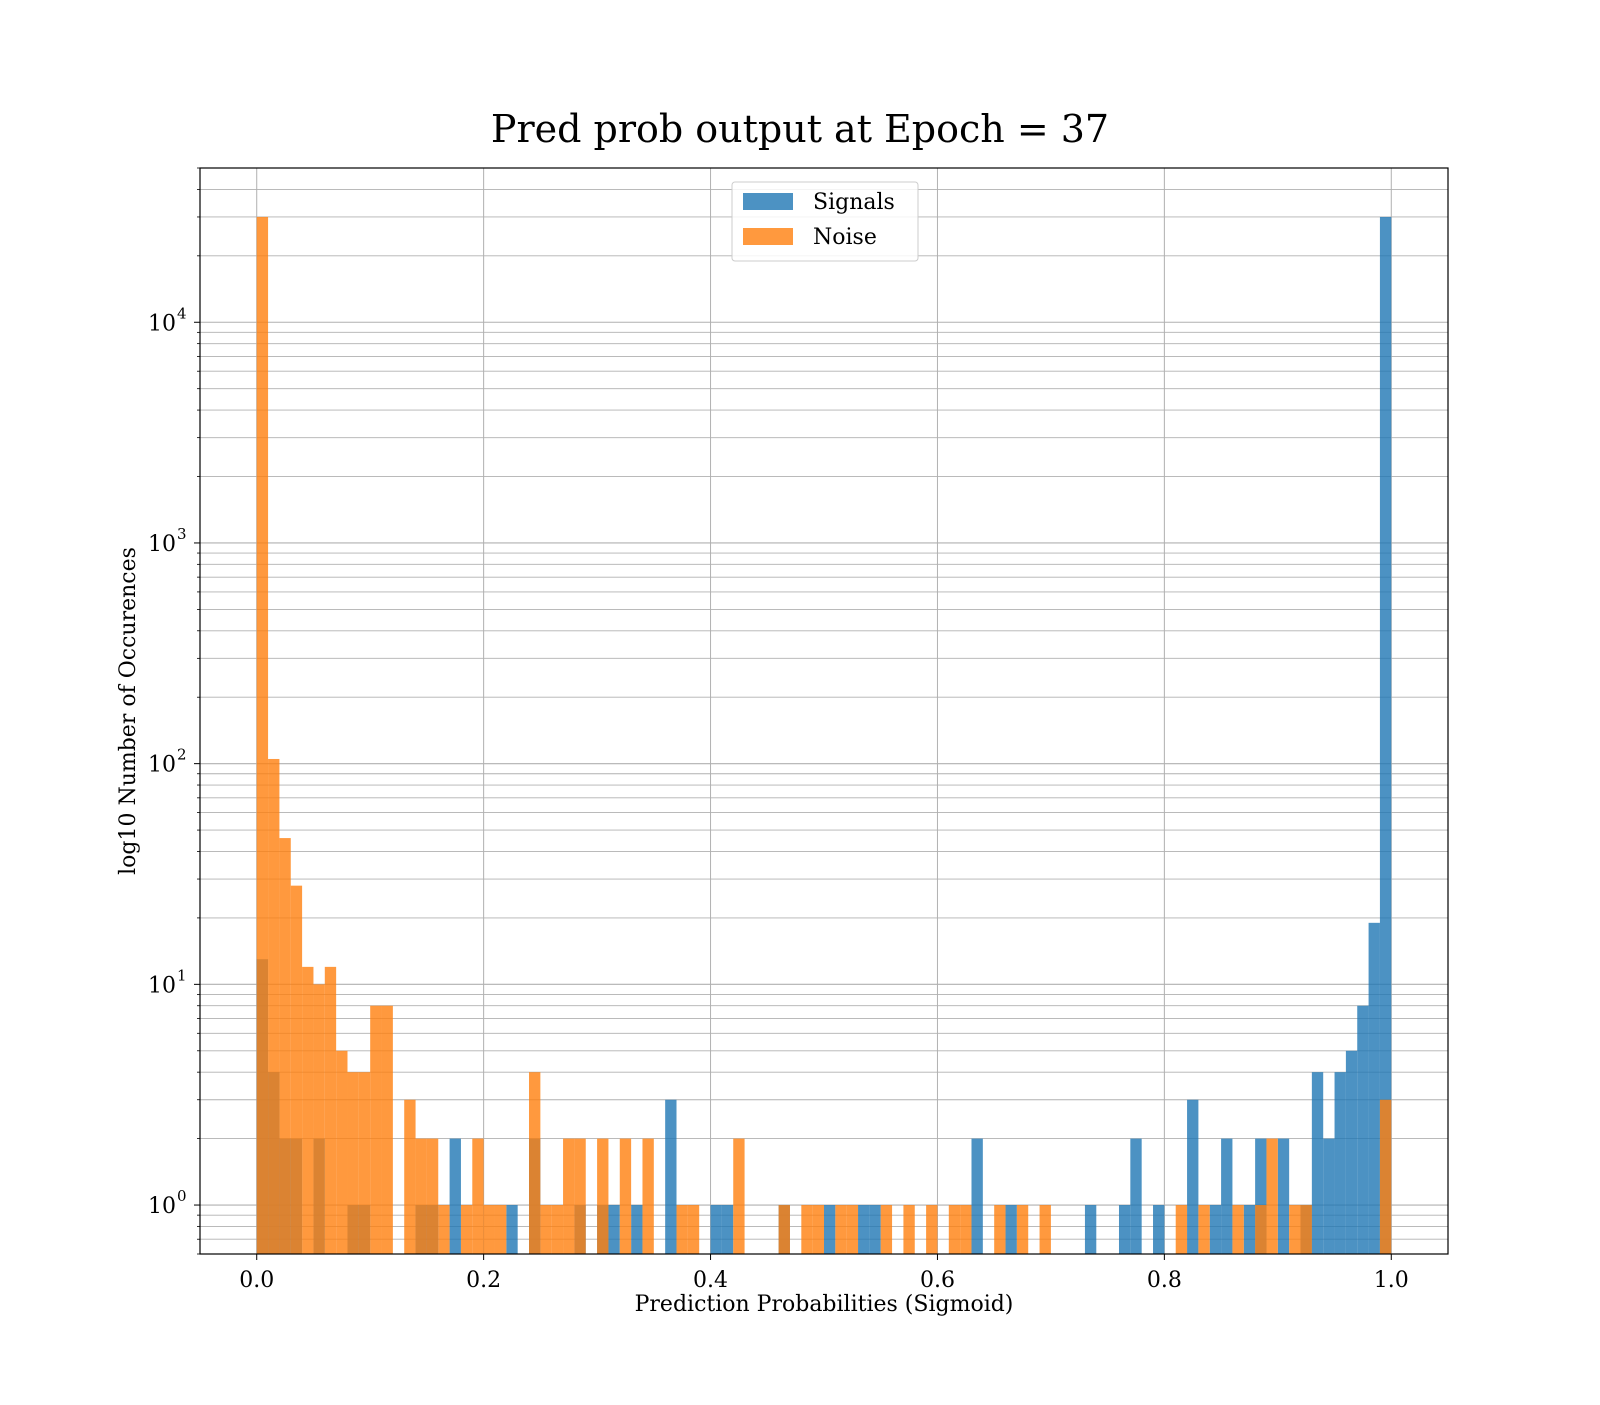 The image size is (1600, 1405). What do you see at coordinates (800, 129) in the screenshot?
I see `chart-title: Pred prob output at Epoch = 37` at bounding box center [800, 129].